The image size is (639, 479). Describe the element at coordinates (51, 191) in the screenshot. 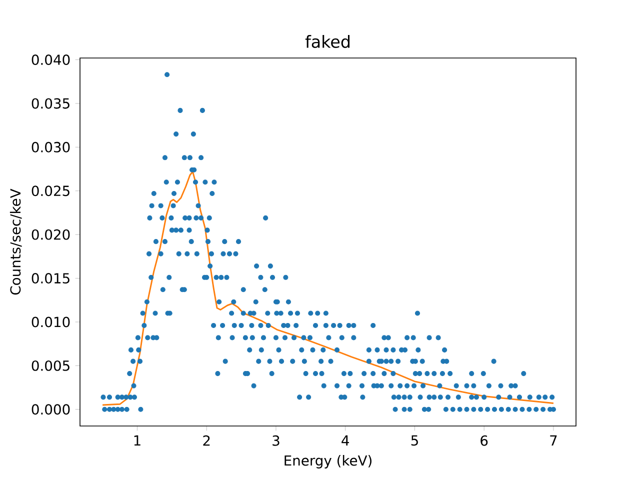

I see `y-tick-label: 0.025` at that location.